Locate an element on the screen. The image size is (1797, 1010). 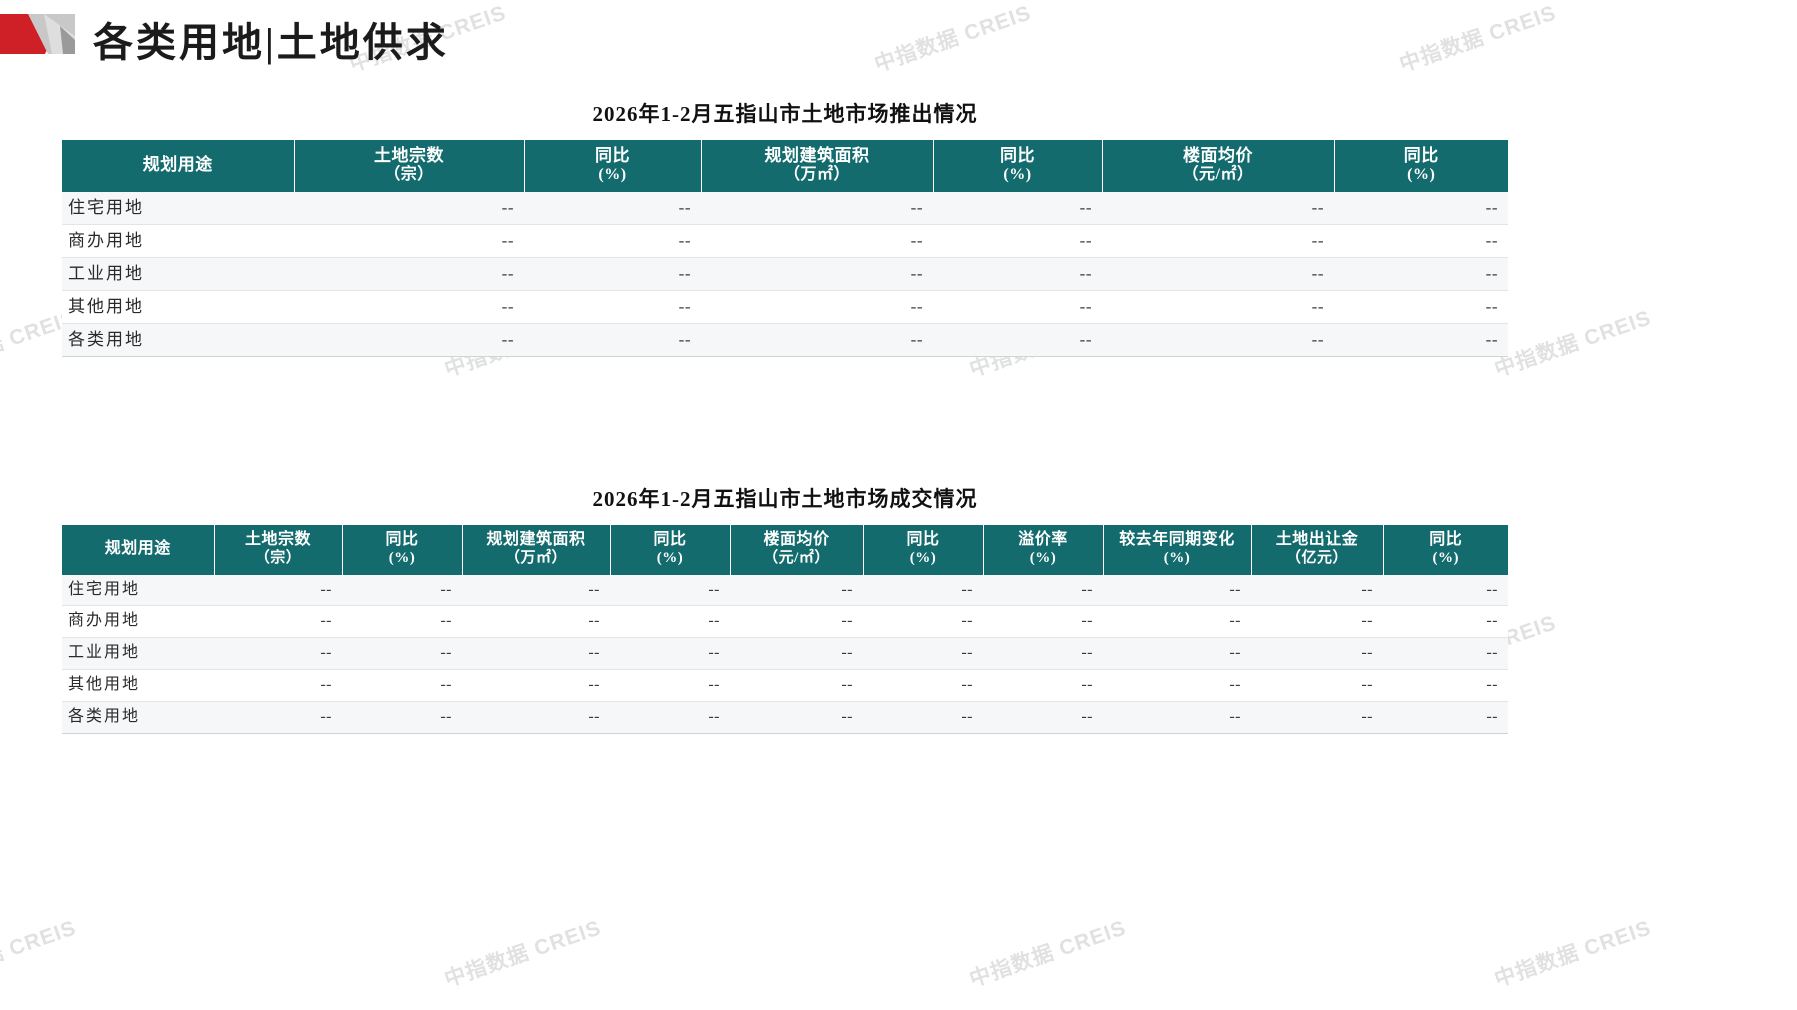
col-header-7: 溢价率 (%) is located at coordinates (1043, 550).